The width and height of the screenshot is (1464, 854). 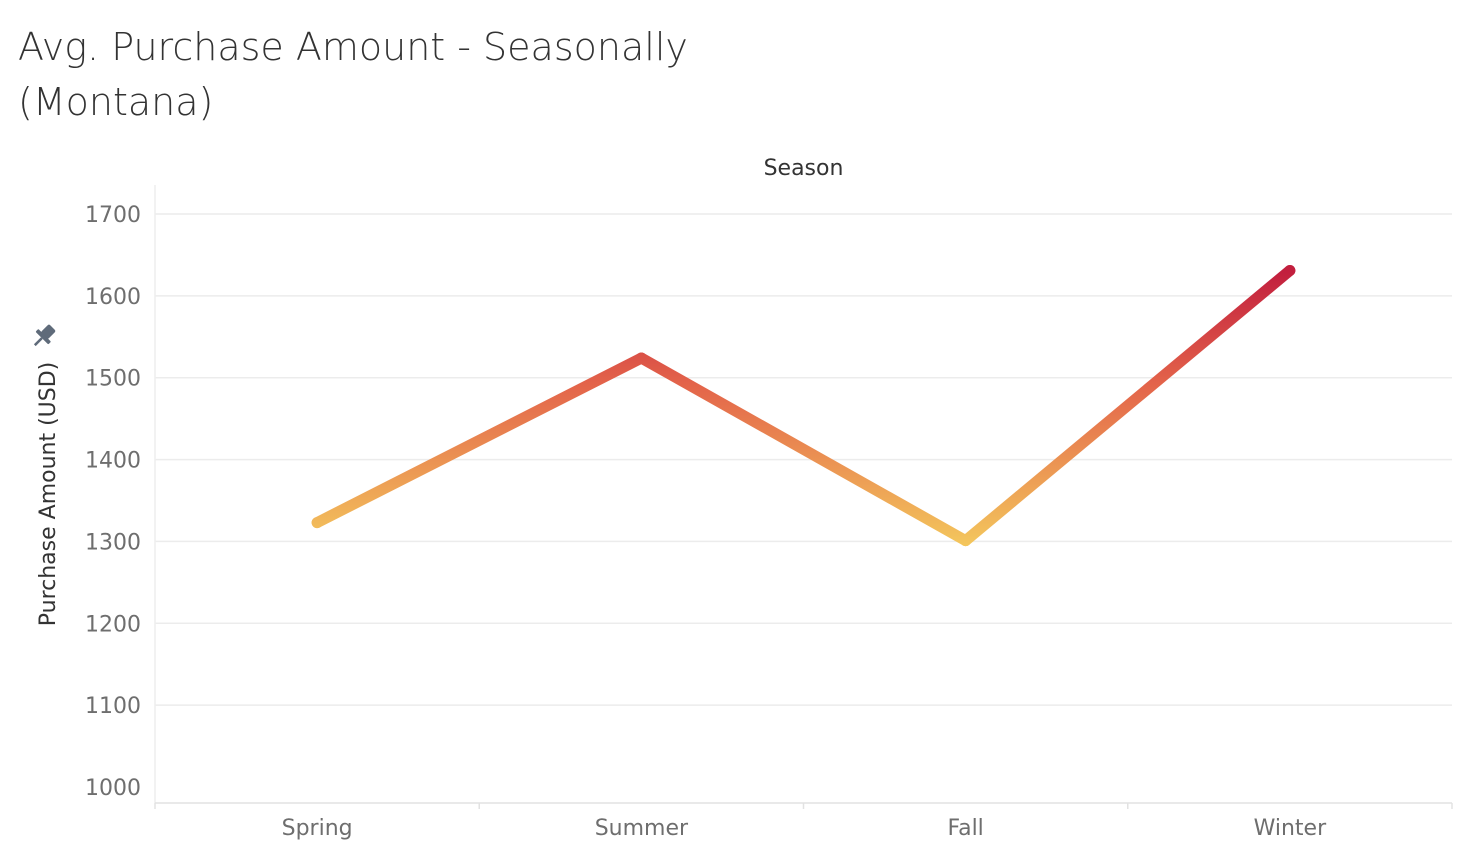 I want to click on column-header: Season, so click(x=804, y=168).